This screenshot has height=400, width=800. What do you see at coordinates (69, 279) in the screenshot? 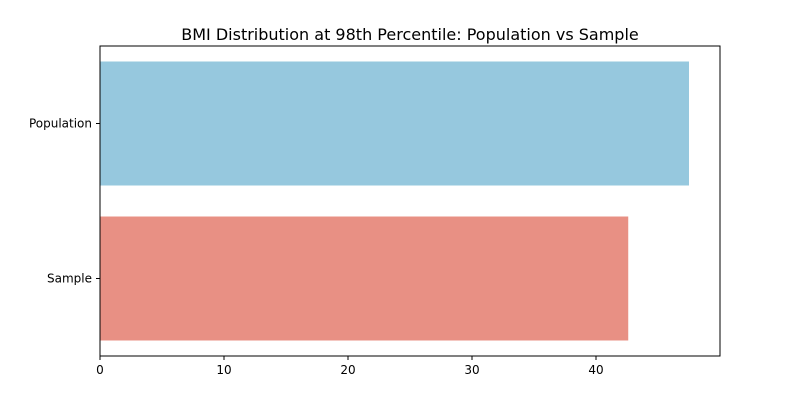
I see `y-tick-label-sample: Sample` at bounding box center [69, 279].